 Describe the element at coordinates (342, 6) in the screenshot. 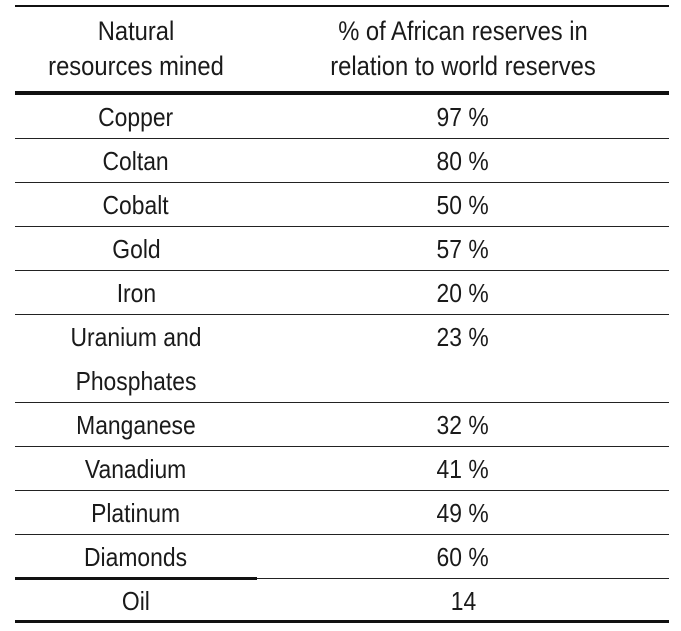

I see `top-rule` at that location.